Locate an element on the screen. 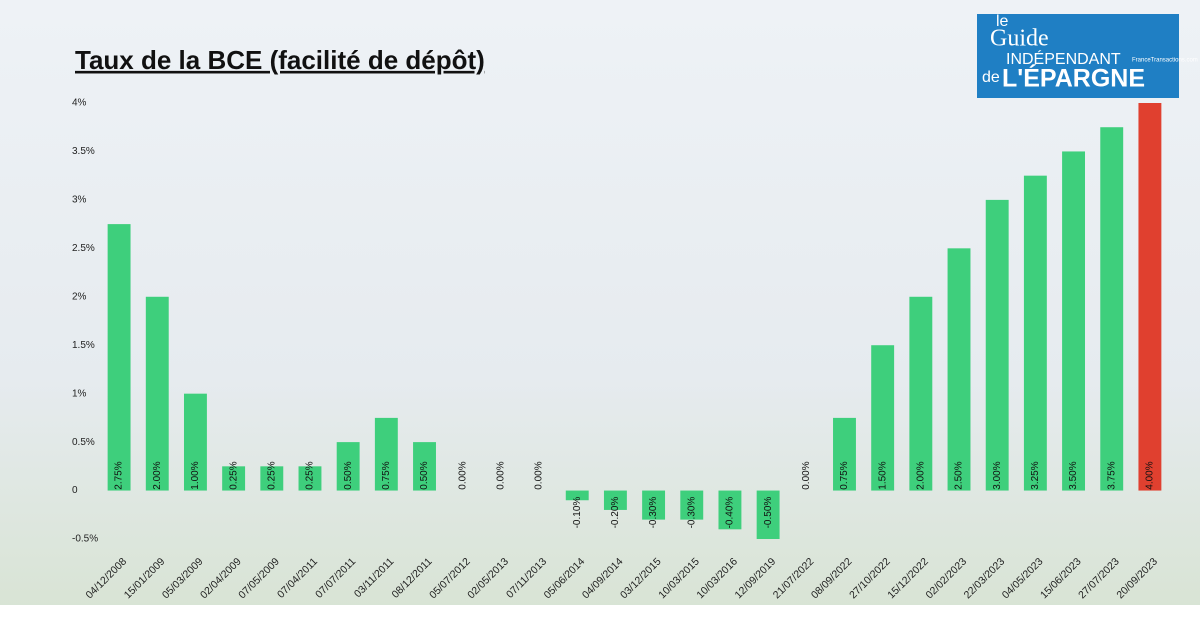 This screenshot has width=1200, height=635. y-tick-label: 3.5% is located at coordinates (83, 151).